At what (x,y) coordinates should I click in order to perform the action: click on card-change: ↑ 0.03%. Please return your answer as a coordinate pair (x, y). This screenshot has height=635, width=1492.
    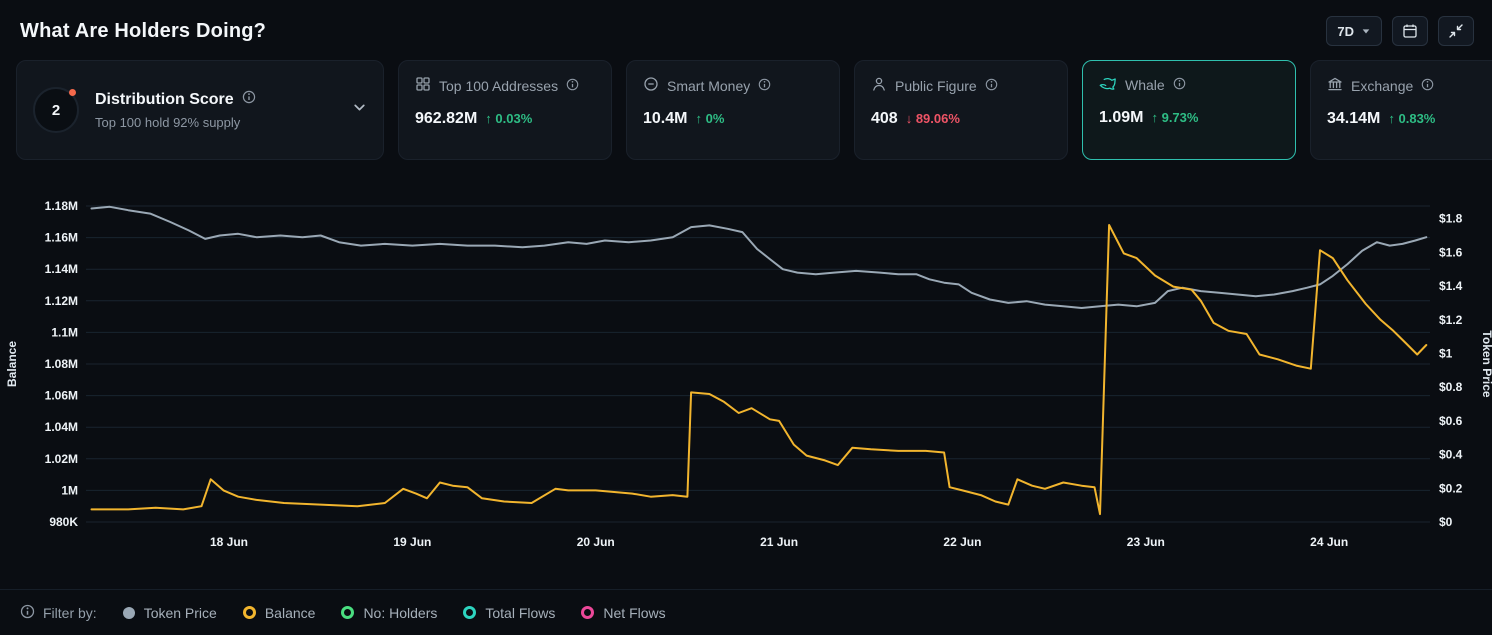
    Looking at the image, I should click on (509, 118).